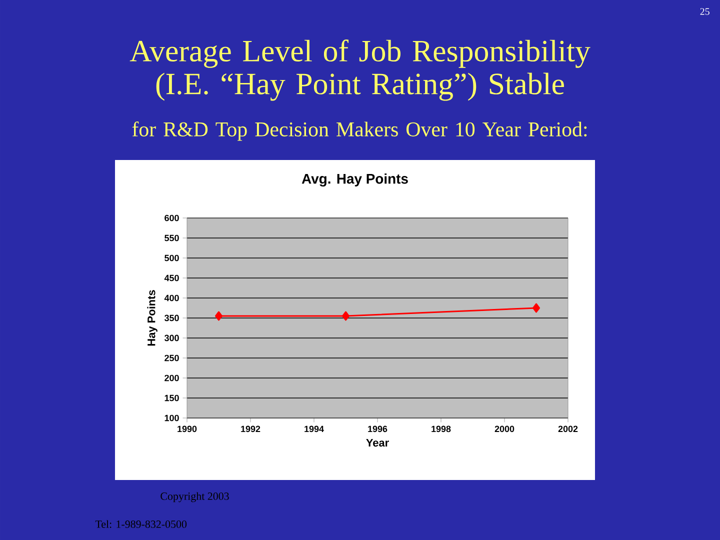  What do you see at coordinates (360, 70) in the screenshot?
I see `chart-title: Average Level of Job Responsibility (I.E. “Hay Point Rating”) Stable` at bounding box center [360, 70].